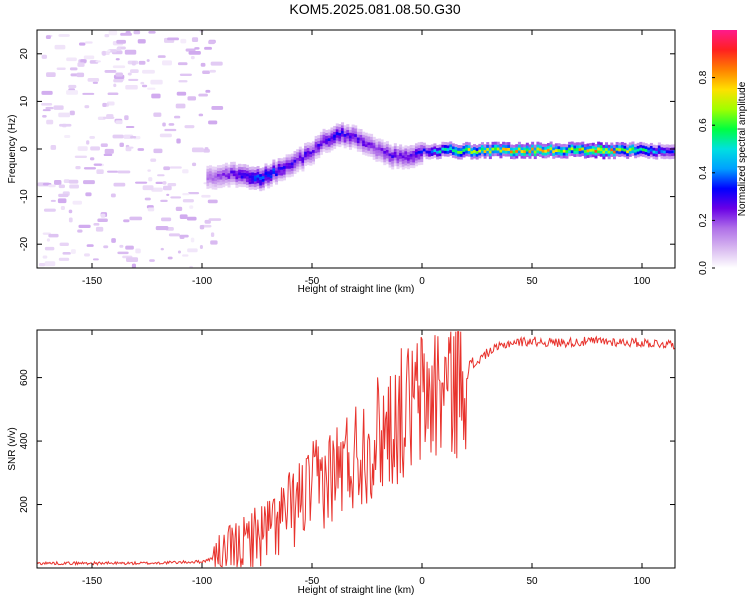 Image resolution: width=750 pixels, height=605 pixels. What do you see at coordinates (24, 149) in the screenshot?
I see `y-tick-label: 0` at bounding box center [24, 149].